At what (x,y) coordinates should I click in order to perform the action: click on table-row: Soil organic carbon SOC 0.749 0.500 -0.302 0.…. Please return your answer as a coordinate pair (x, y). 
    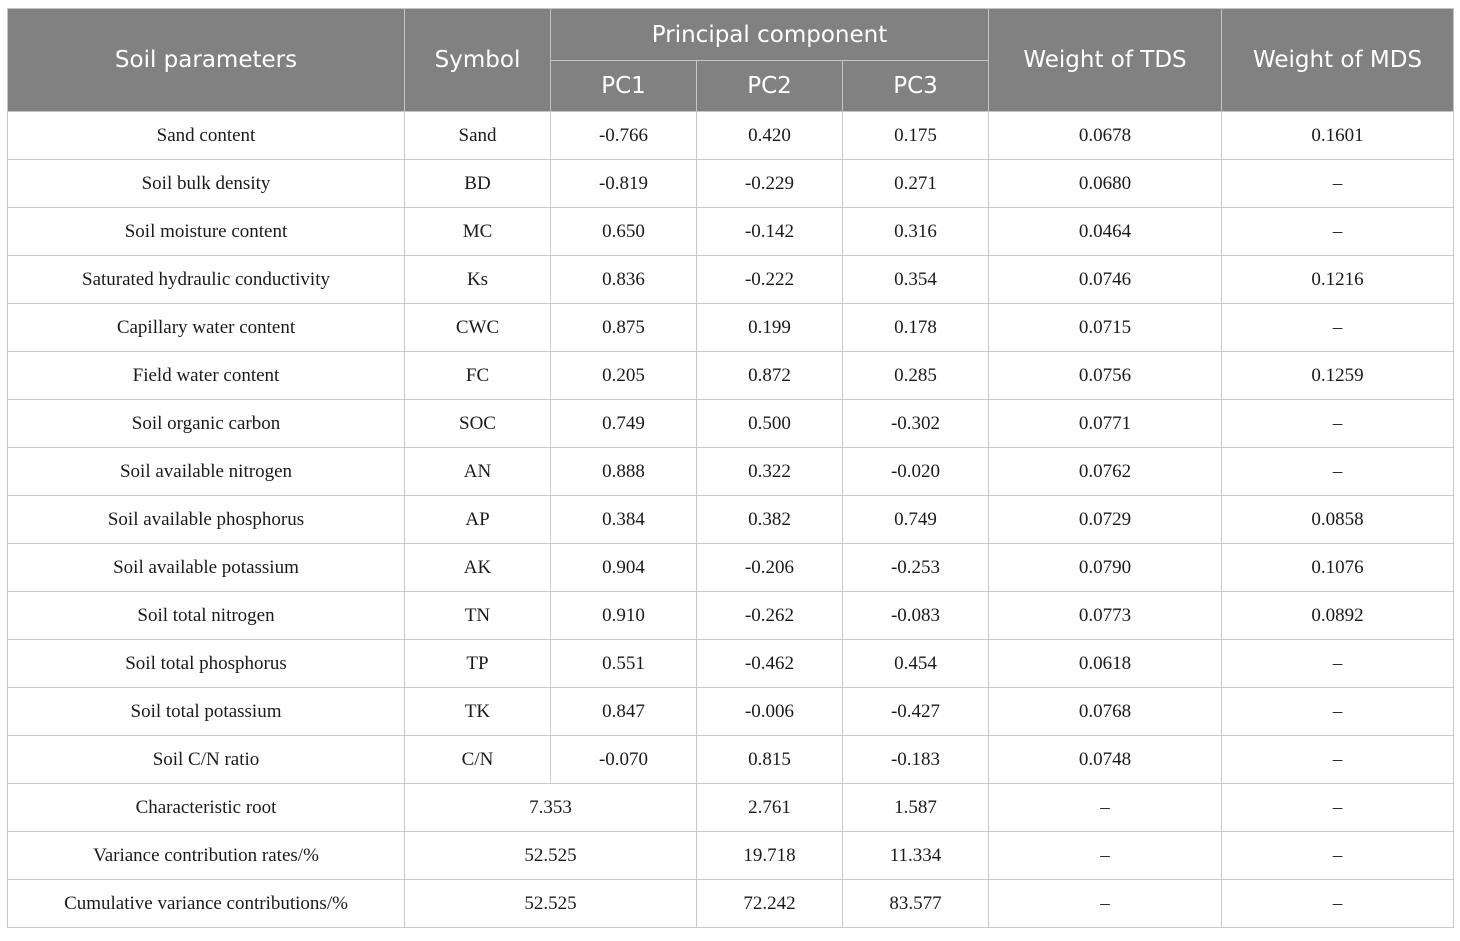
    Looking at the image, I should click on (730, 423).